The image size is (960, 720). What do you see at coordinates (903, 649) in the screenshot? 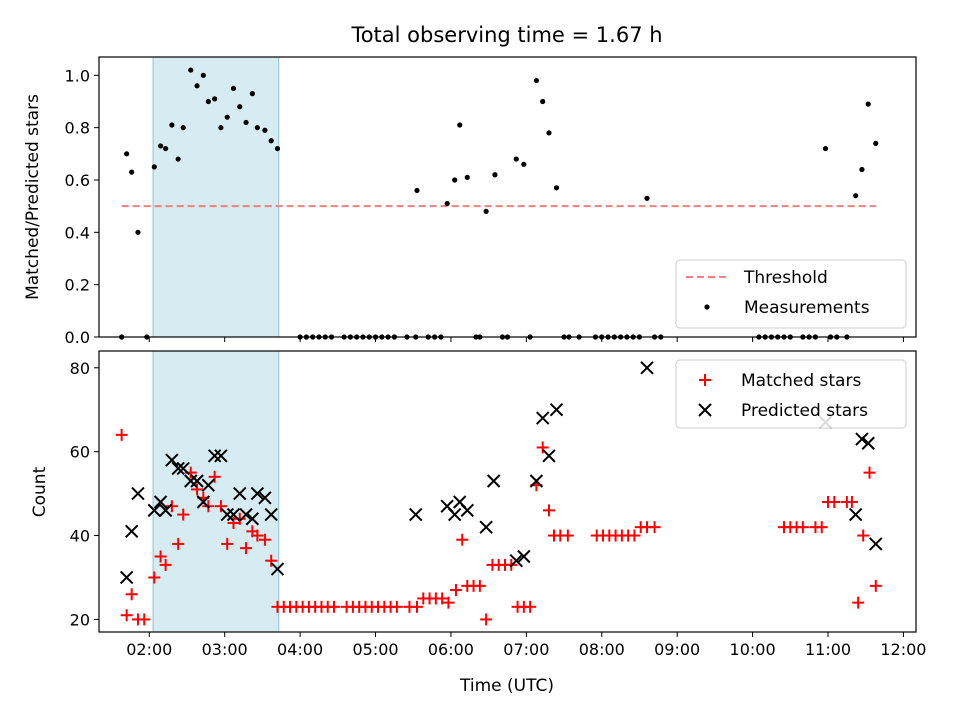
I see `x-tick-label: 12:00` at bounding box center [903, 649].